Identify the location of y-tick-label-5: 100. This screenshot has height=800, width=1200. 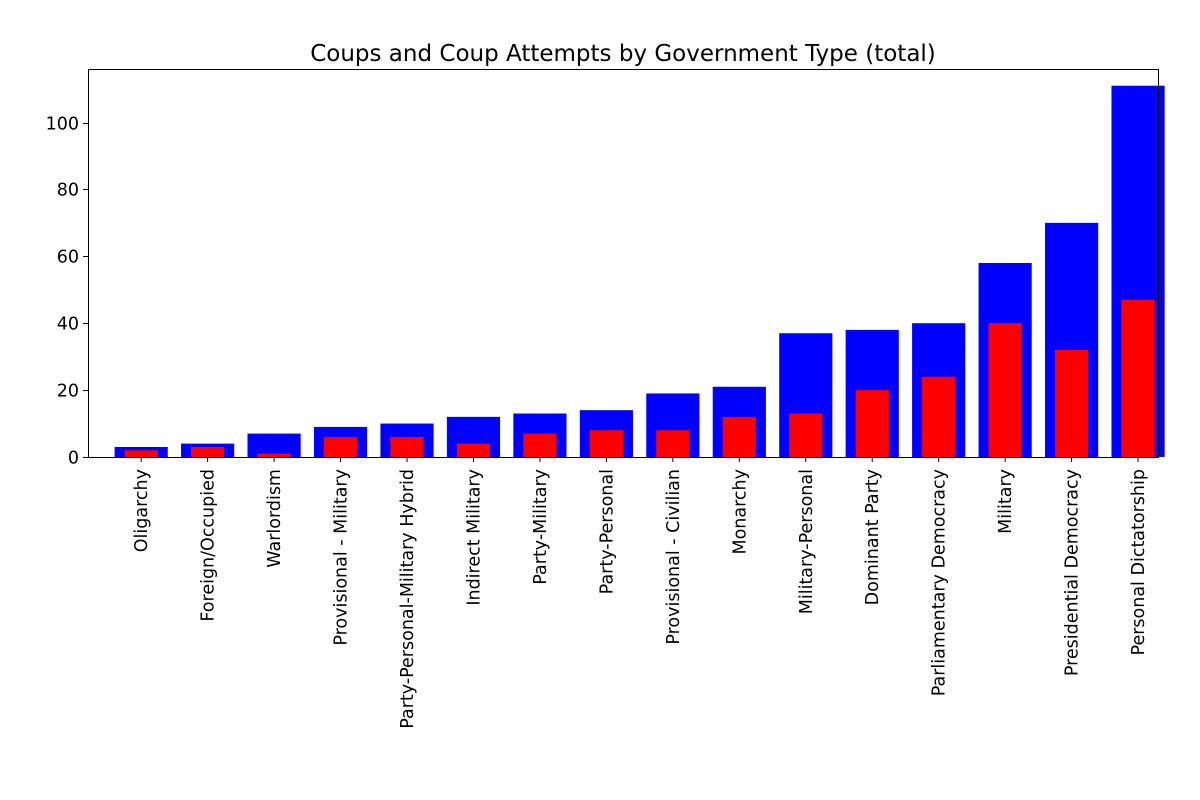
(62, 125).